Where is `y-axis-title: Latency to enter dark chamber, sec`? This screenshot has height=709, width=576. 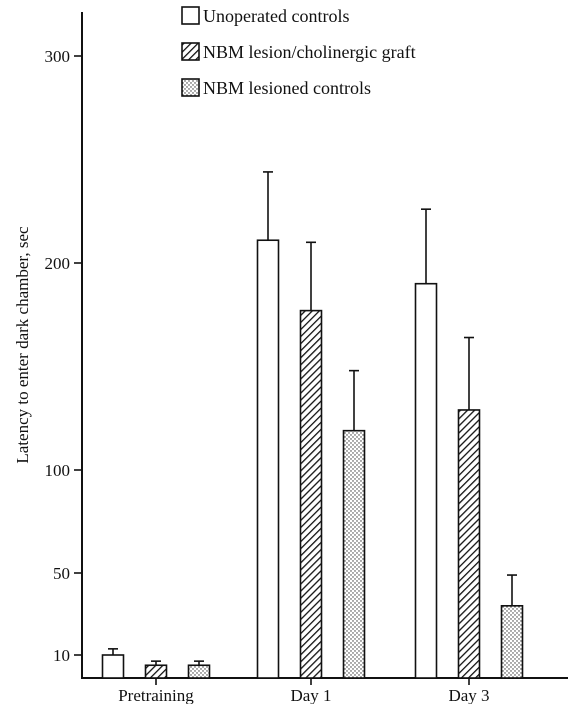 y-axis-title: Latency to enter dark chamber, sec is located at coordinates (22, 345).